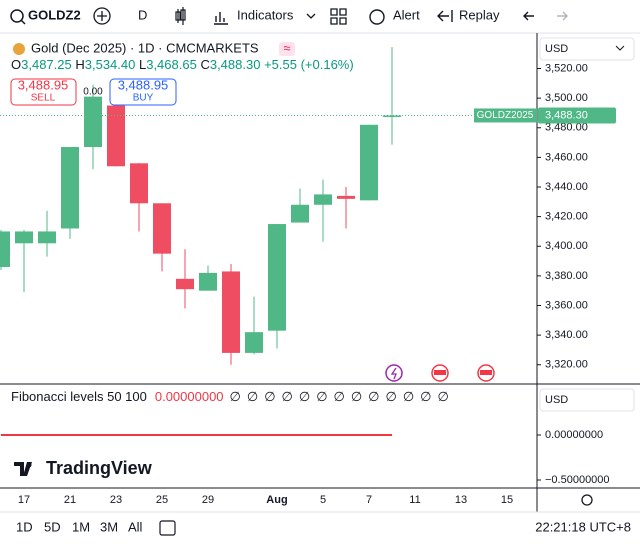 The image size is (640, 545). What do you see at coordinates (566, 246) in the screenshot?
I see `y-tick-label: 3,400.00` at bounding box center [566, 246].